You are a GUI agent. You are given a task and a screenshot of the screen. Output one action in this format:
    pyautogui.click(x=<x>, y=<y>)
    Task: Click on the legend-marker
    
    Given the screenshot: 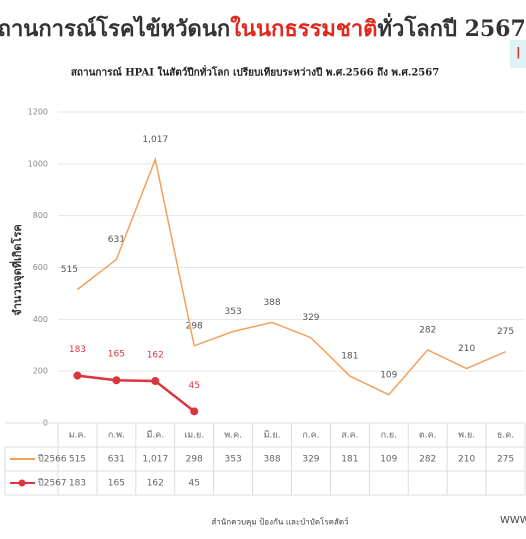 What is the action you would take?
    pyautogui.click(x=22, y=483)
    